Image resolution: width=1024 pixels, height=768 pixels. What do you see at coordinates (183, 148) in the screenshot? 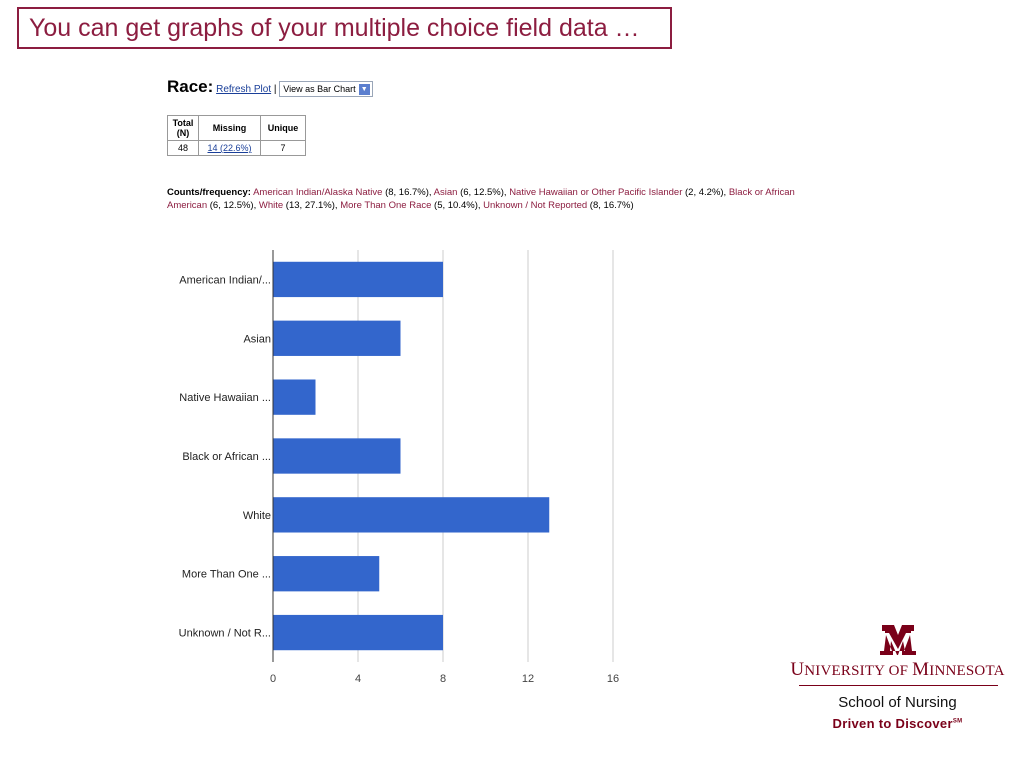
I see `stats-total-value: 48` at bounding box center [183, 148].